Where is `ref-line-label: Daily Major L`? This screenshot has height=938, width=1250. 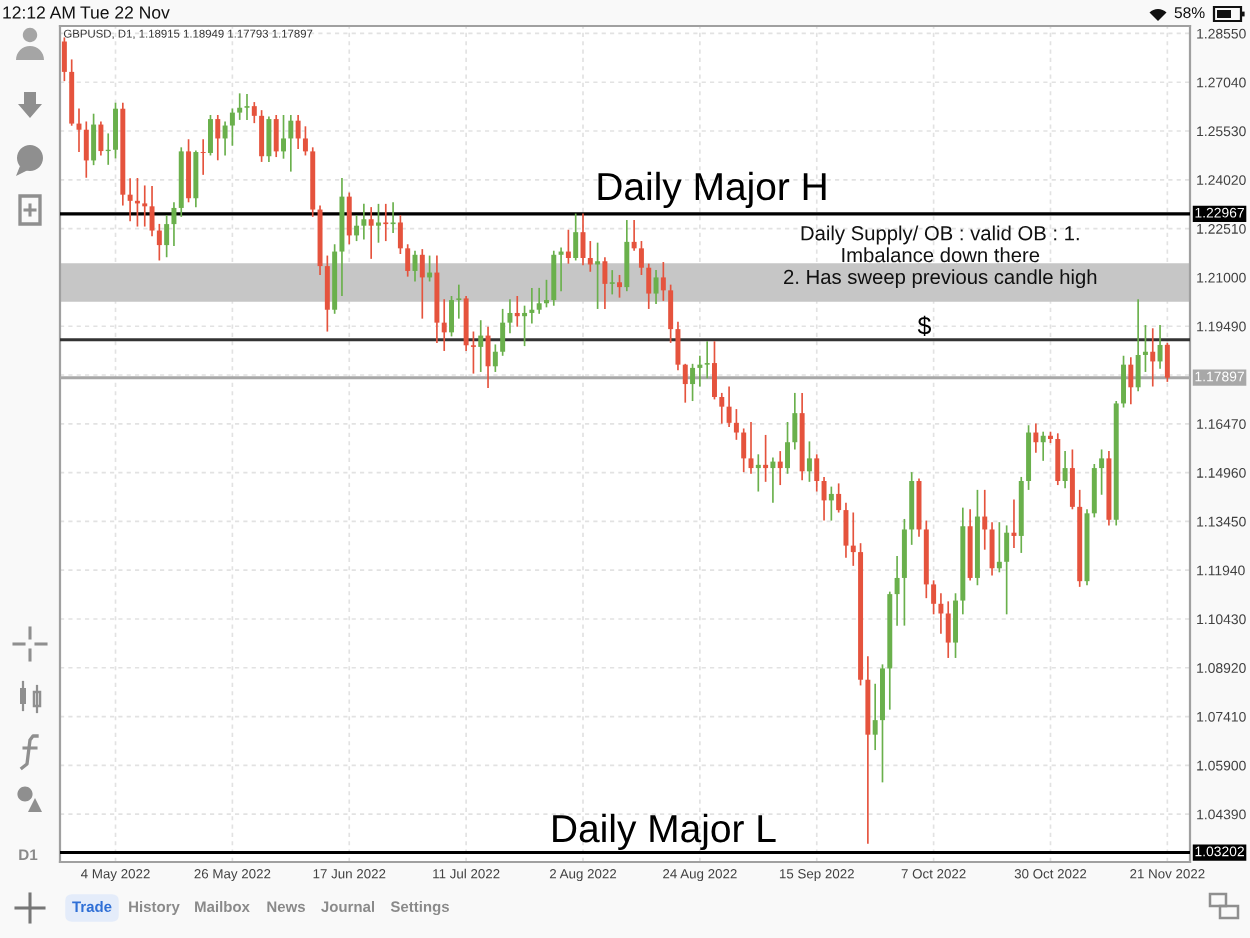 ref-line-label: Daily Major L is located at coordinates (664, 832).